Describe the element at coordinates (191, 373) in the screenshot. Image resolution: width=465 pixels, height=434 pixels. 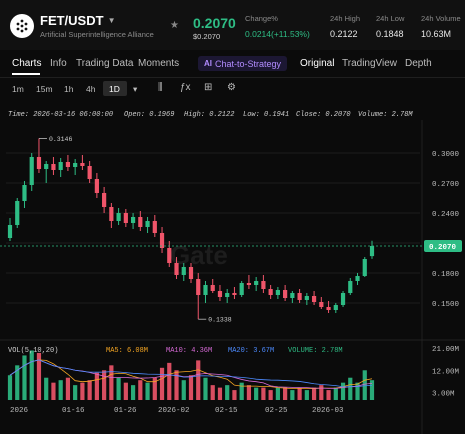
I see `vol-ma20-line` at that location.